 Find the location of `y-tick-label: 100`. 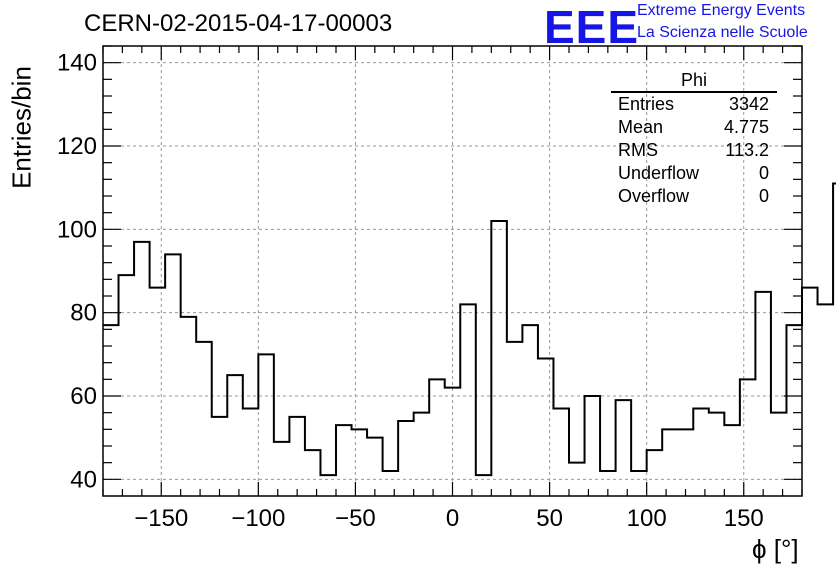

y-tick-label: 100 is located at coordinates (77, 229).